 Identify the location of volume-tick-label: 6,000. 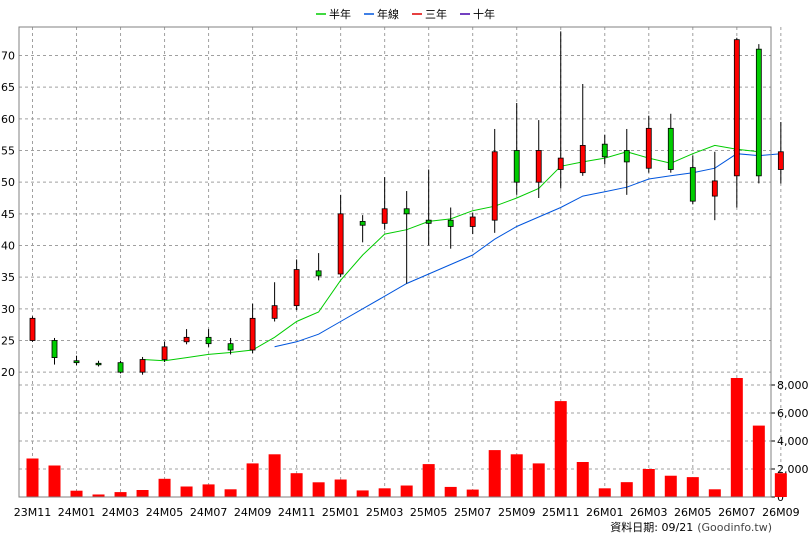
(792, 413).